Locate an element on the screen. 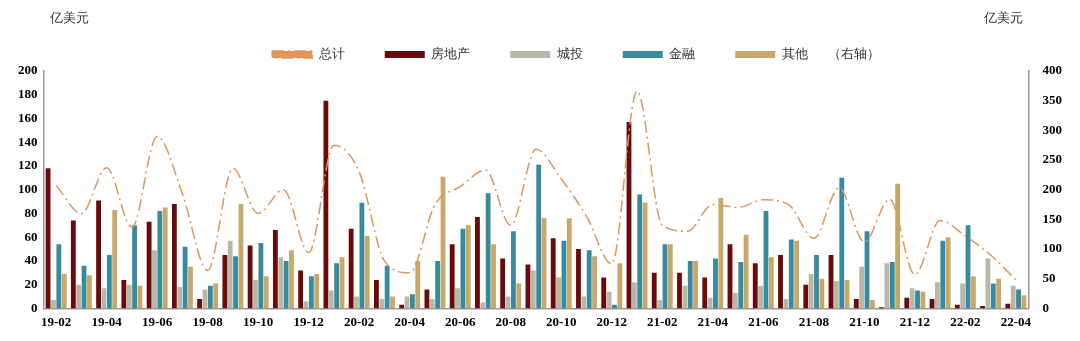  x-tick-label: 19-12 is located at coordinates (308, 321).